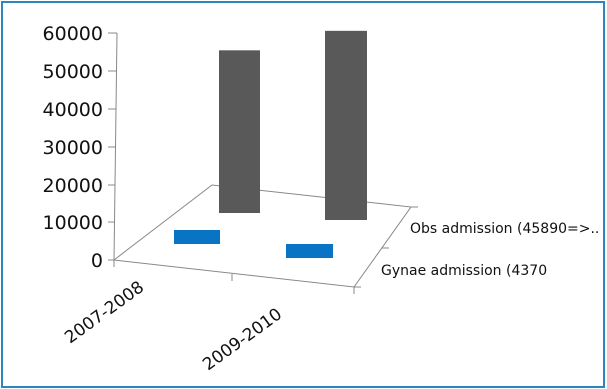 The height and width of the screenshot is (389, 607). I want to click on y-tick-label-0: 60000, so click(73, 34).